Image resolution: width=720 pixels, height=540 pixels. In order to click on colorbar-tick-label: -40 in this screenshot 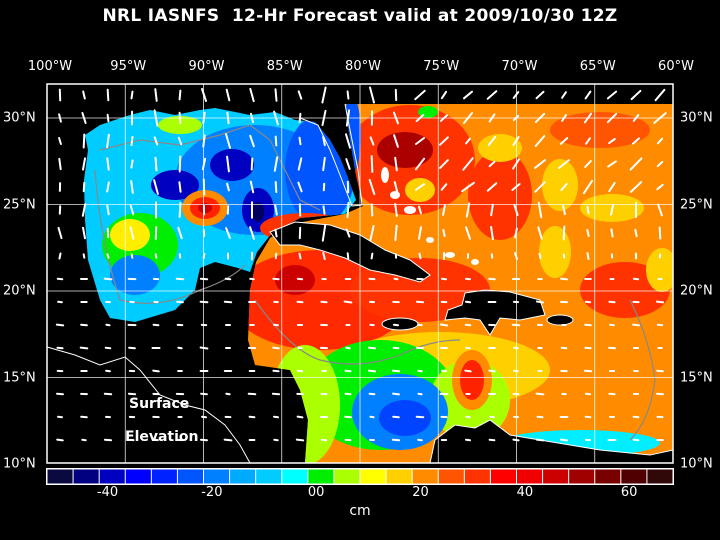, I will do `click(107, 492)`.